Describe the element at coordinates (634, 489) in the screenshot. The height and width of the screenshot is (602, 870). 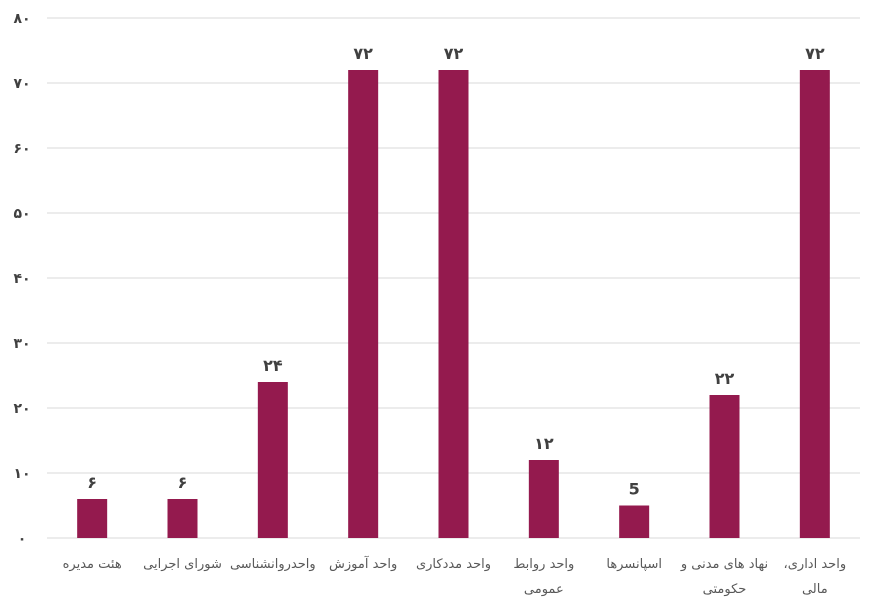
I see `data-label: 5` at that location.